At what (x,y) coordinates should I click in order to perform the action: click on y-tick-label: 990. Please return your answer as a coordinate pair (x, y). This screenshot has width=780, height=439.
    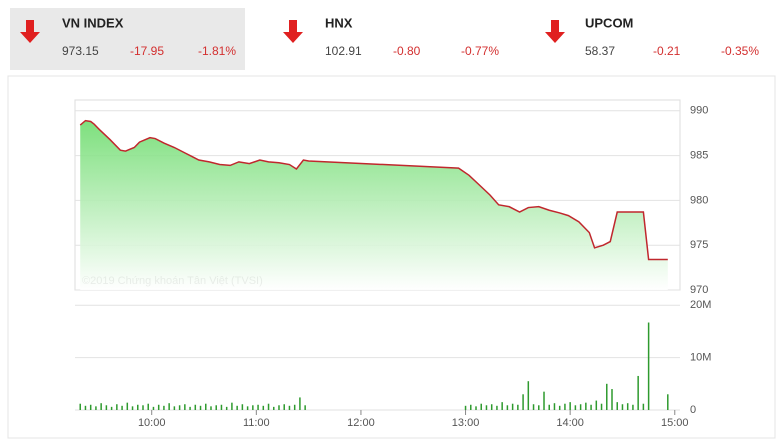
    Looking at the image, I should click on (699, 111).